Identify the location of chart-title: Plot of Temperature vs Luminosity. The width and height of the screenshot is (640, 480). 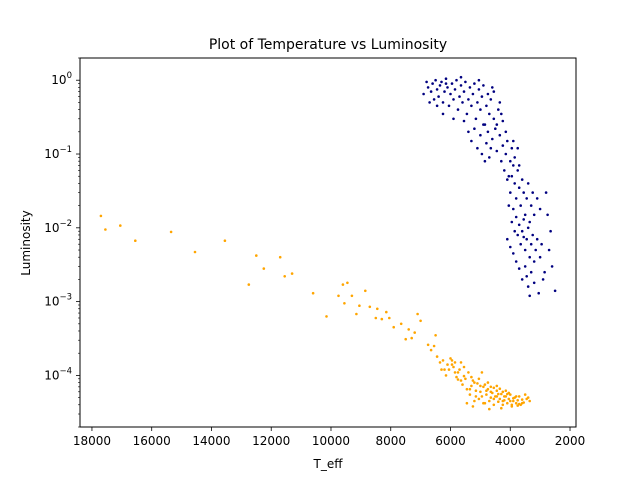
(328, 45).